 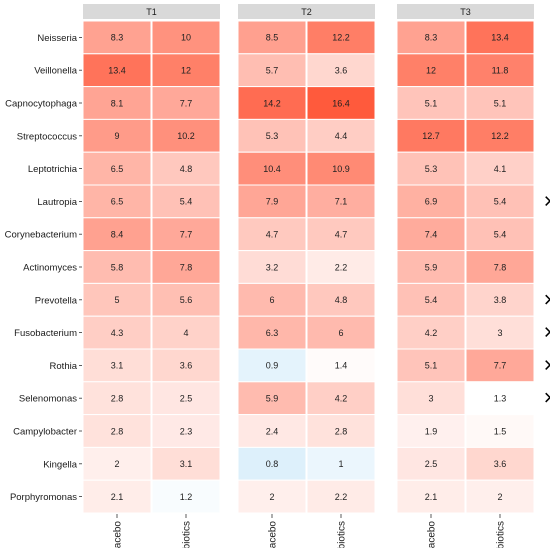 What do you see at coordinates (341, 169) in the screenshot?
I see `cell-value: 10.9` at bounding box center [341, 169].